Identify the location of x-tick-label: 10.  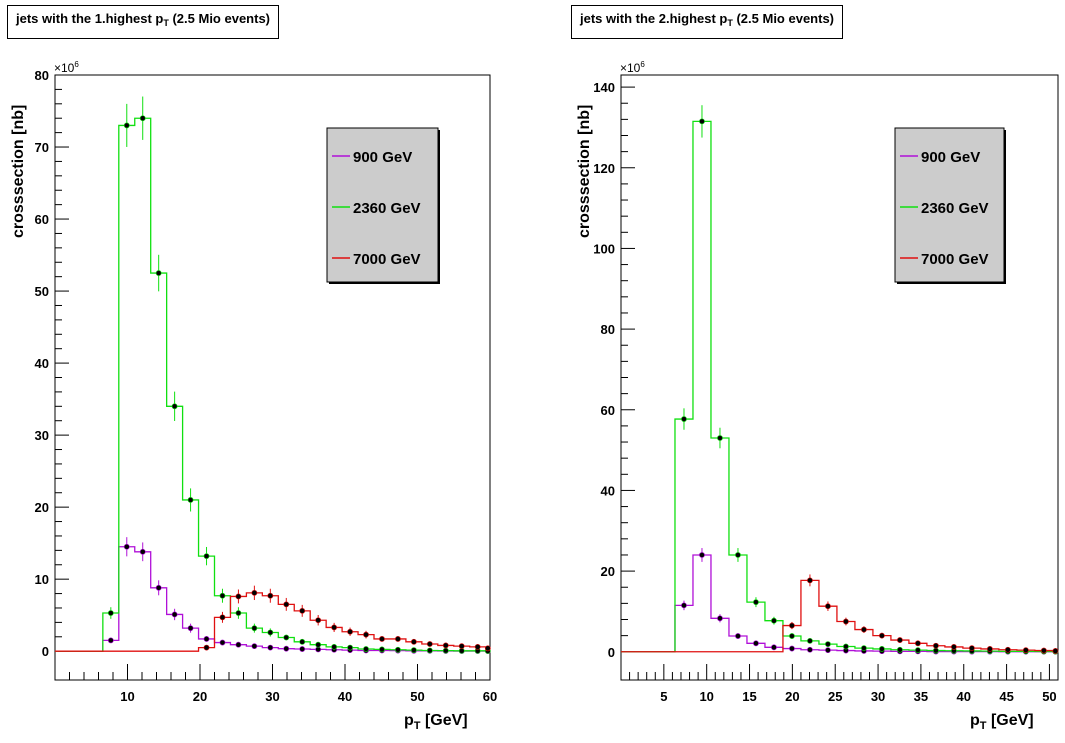
(706, 696).